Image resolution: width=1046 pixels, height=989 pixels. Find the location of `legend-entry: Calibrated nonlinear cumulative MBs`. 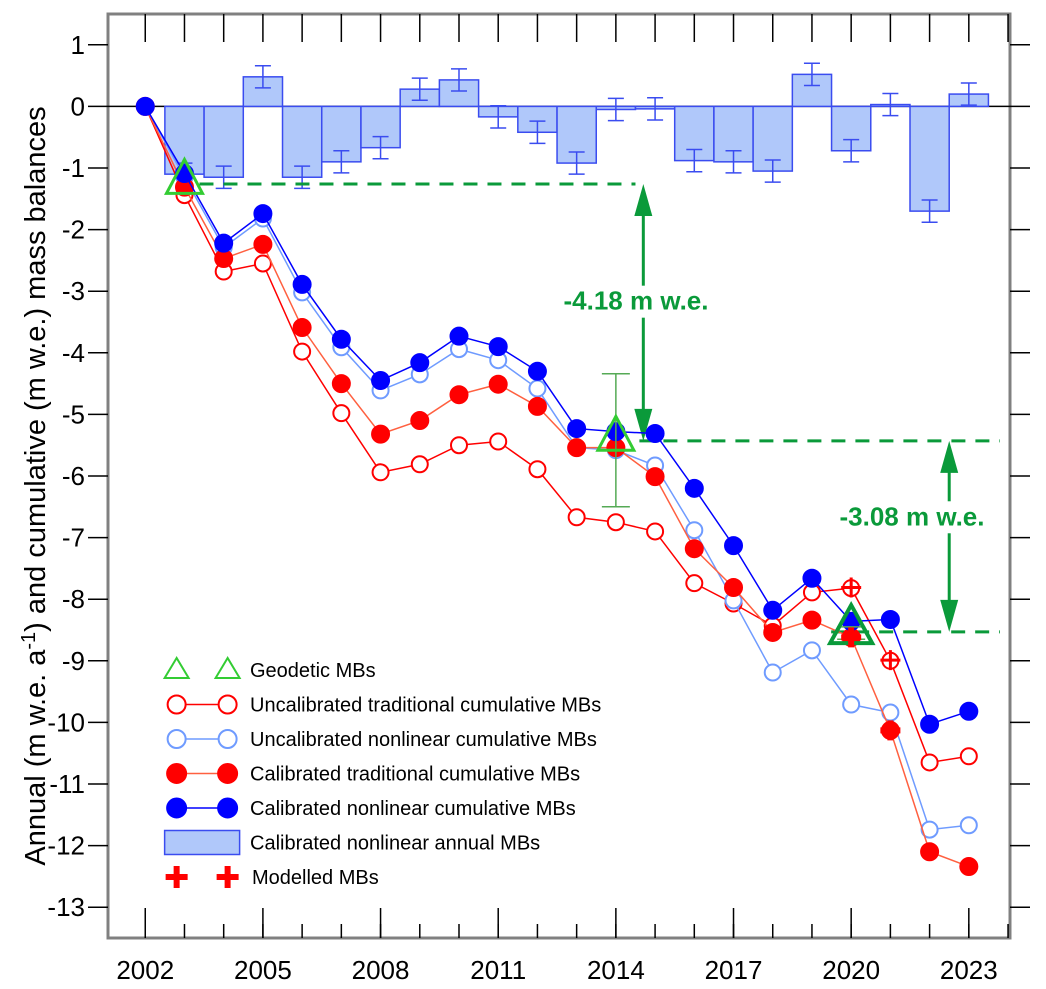

legend-entry: Calibrated nonlinear cumulative MBs is located at coordinates (371, 808).